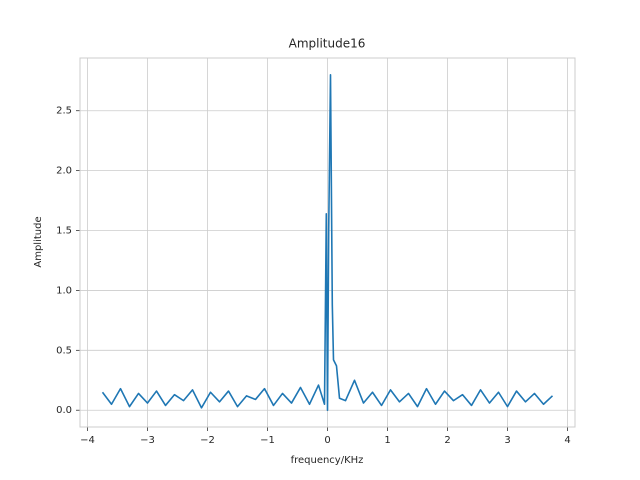  What do you see at coordinates (327, 440) in the screenshot?
I see `x-tick-label: 0` at bounding box center [327, 440].